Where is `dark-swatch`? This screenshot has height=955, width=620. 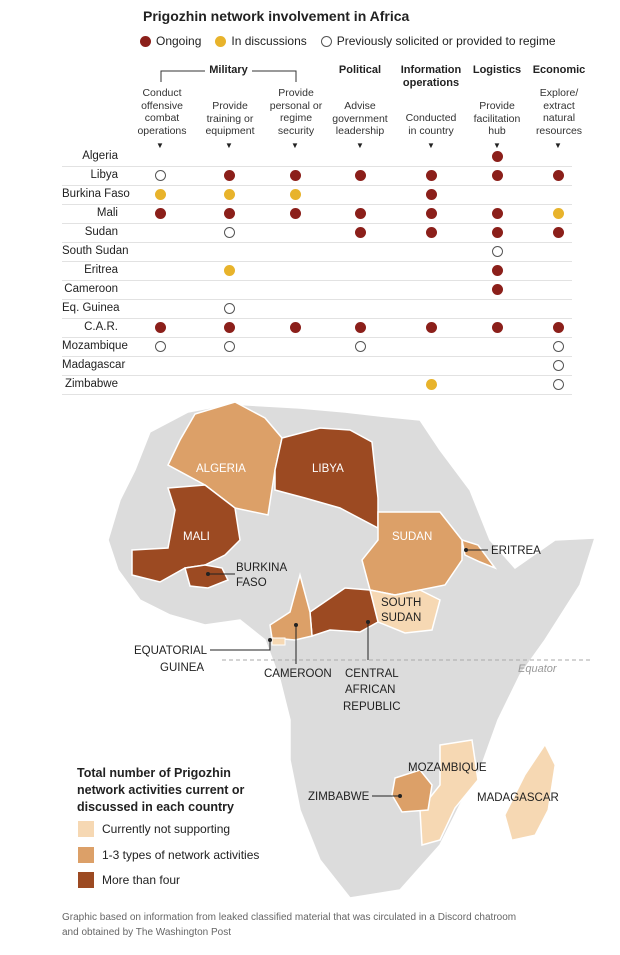 dark-swatch is located at coordinates (86, 880).